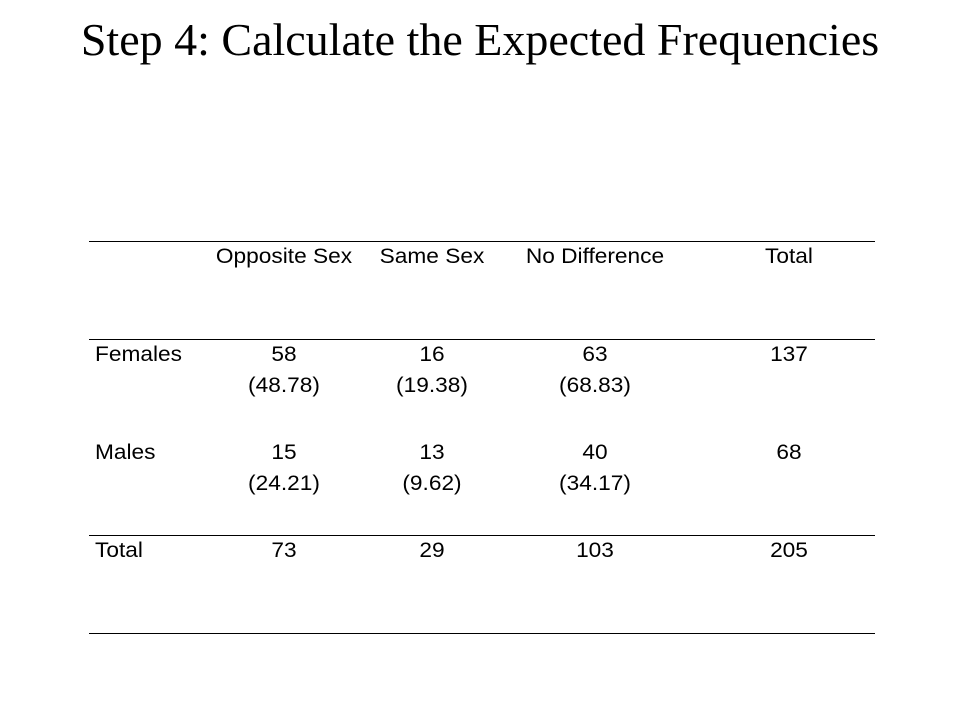 This screenshot has width=960, height=720. I want to click on table-header-rule, so click(482, 339).